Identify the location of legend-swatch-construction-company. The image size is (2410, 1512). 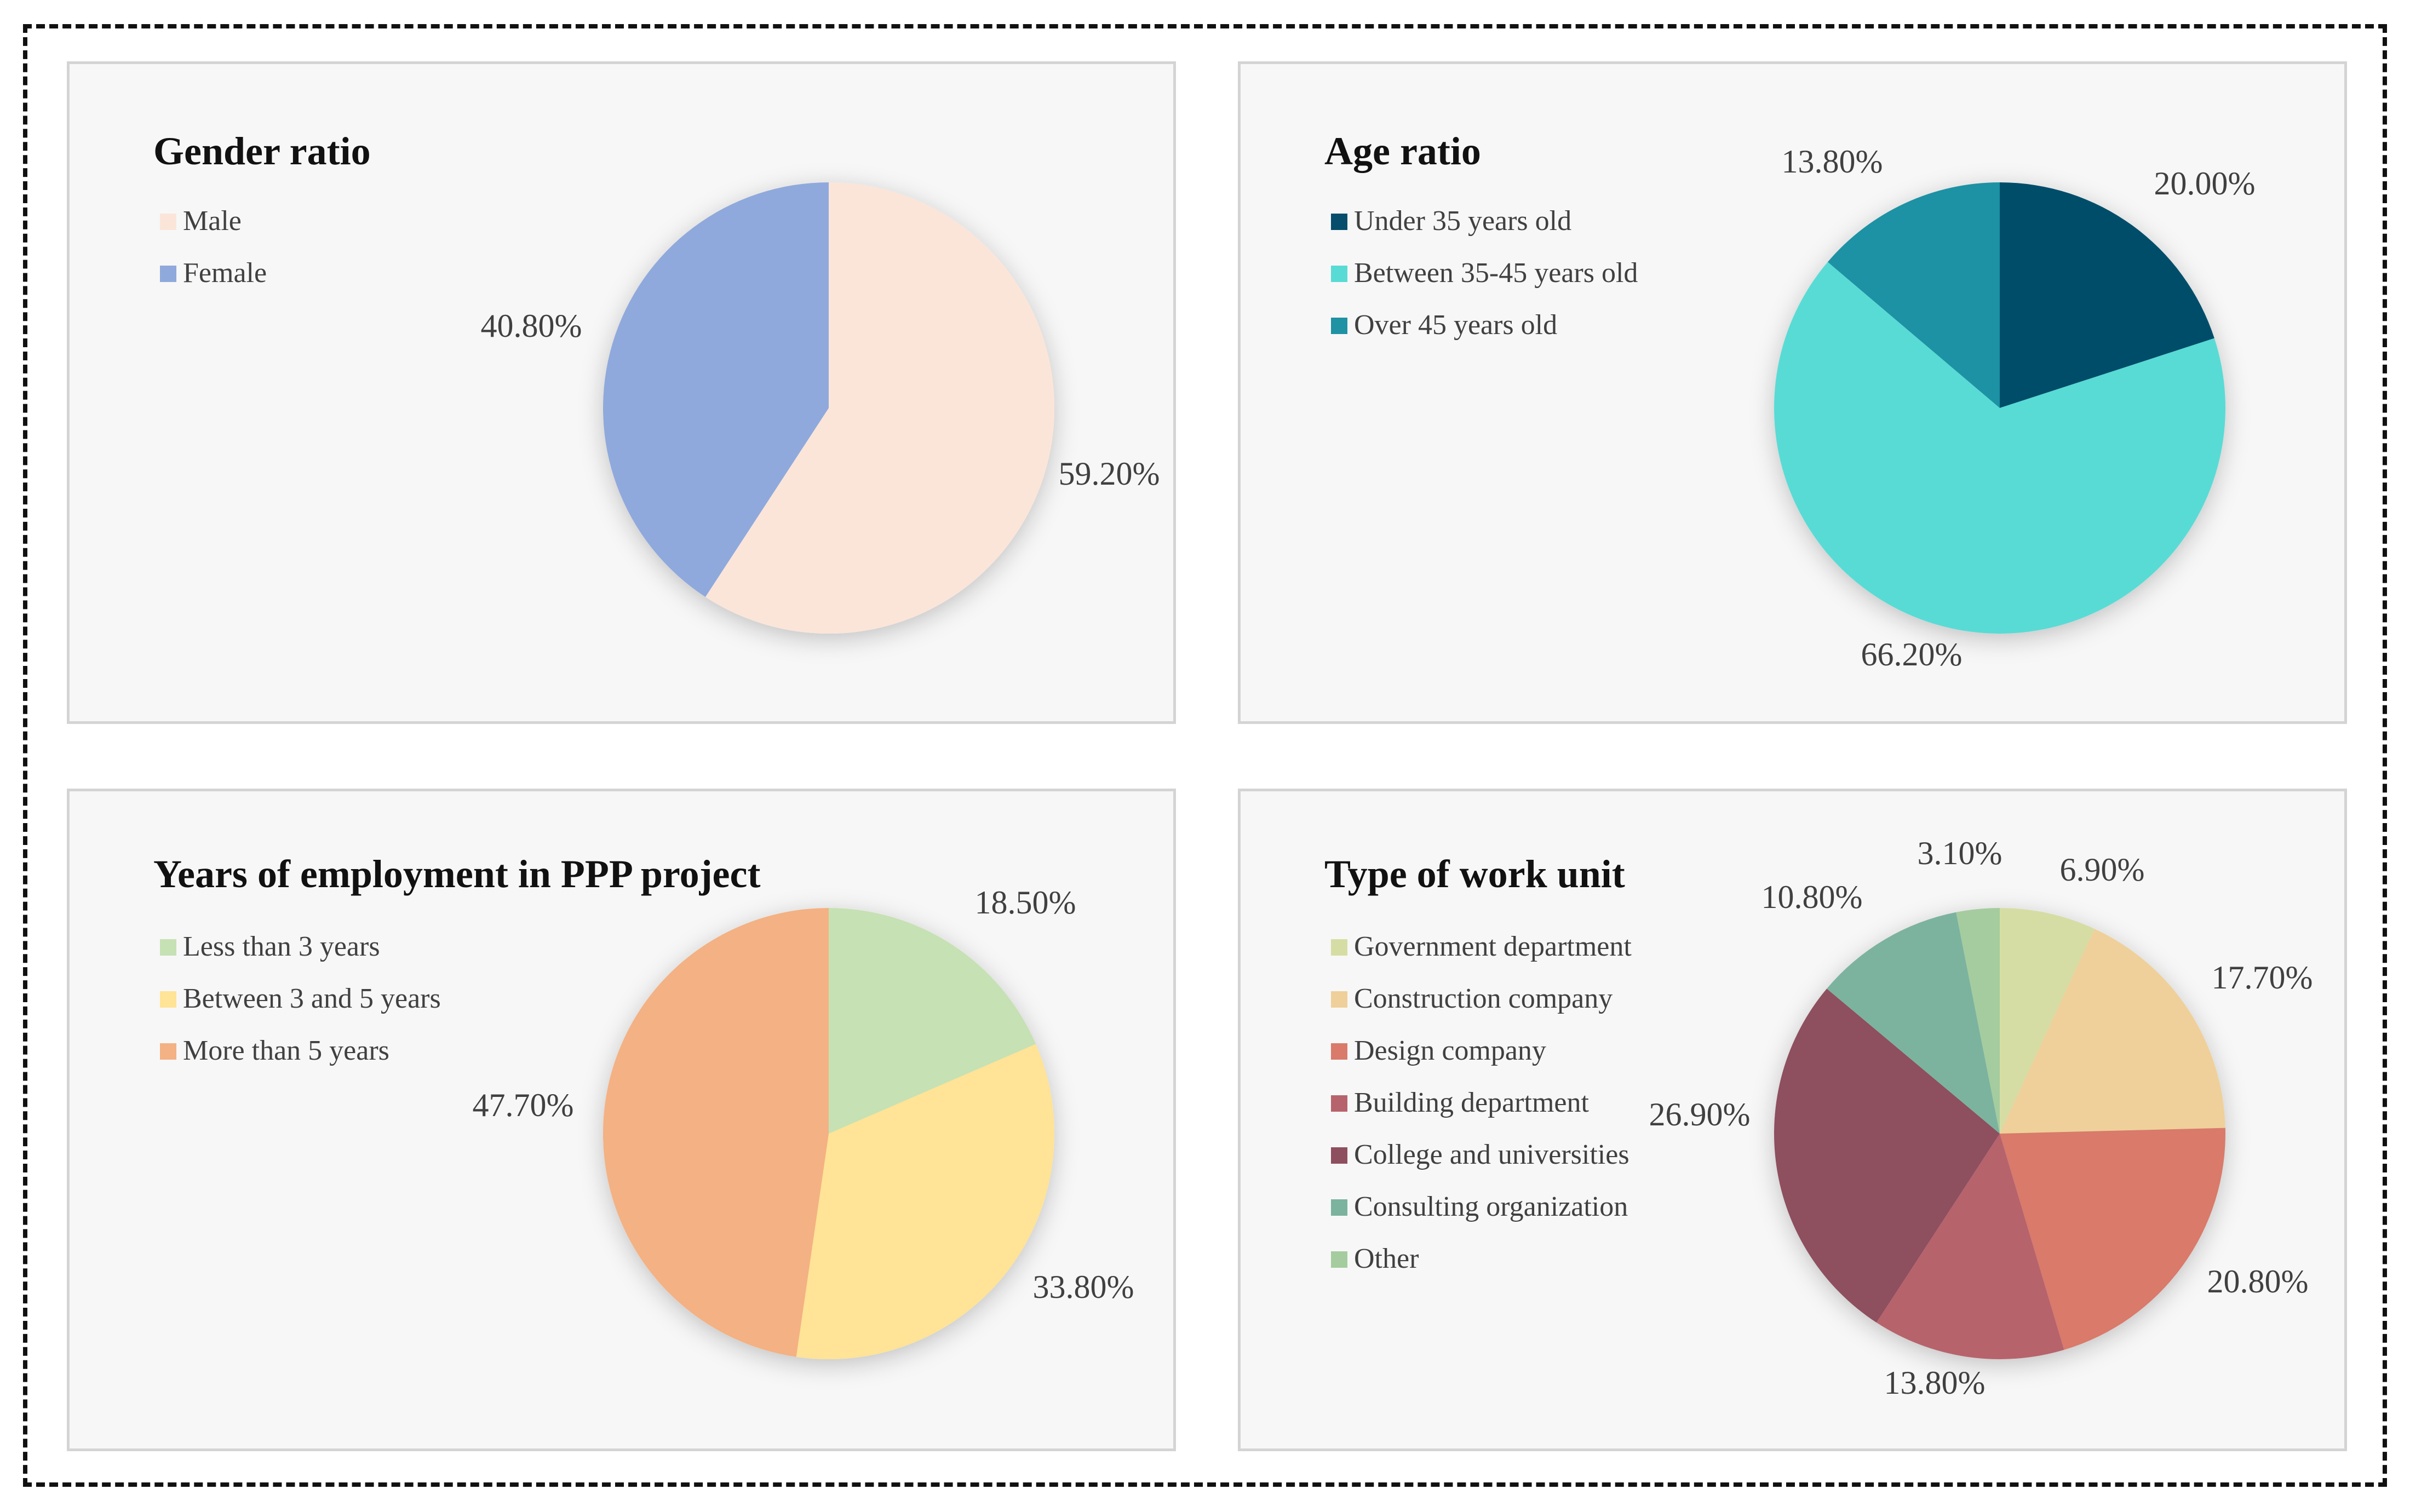
(1339, 999).